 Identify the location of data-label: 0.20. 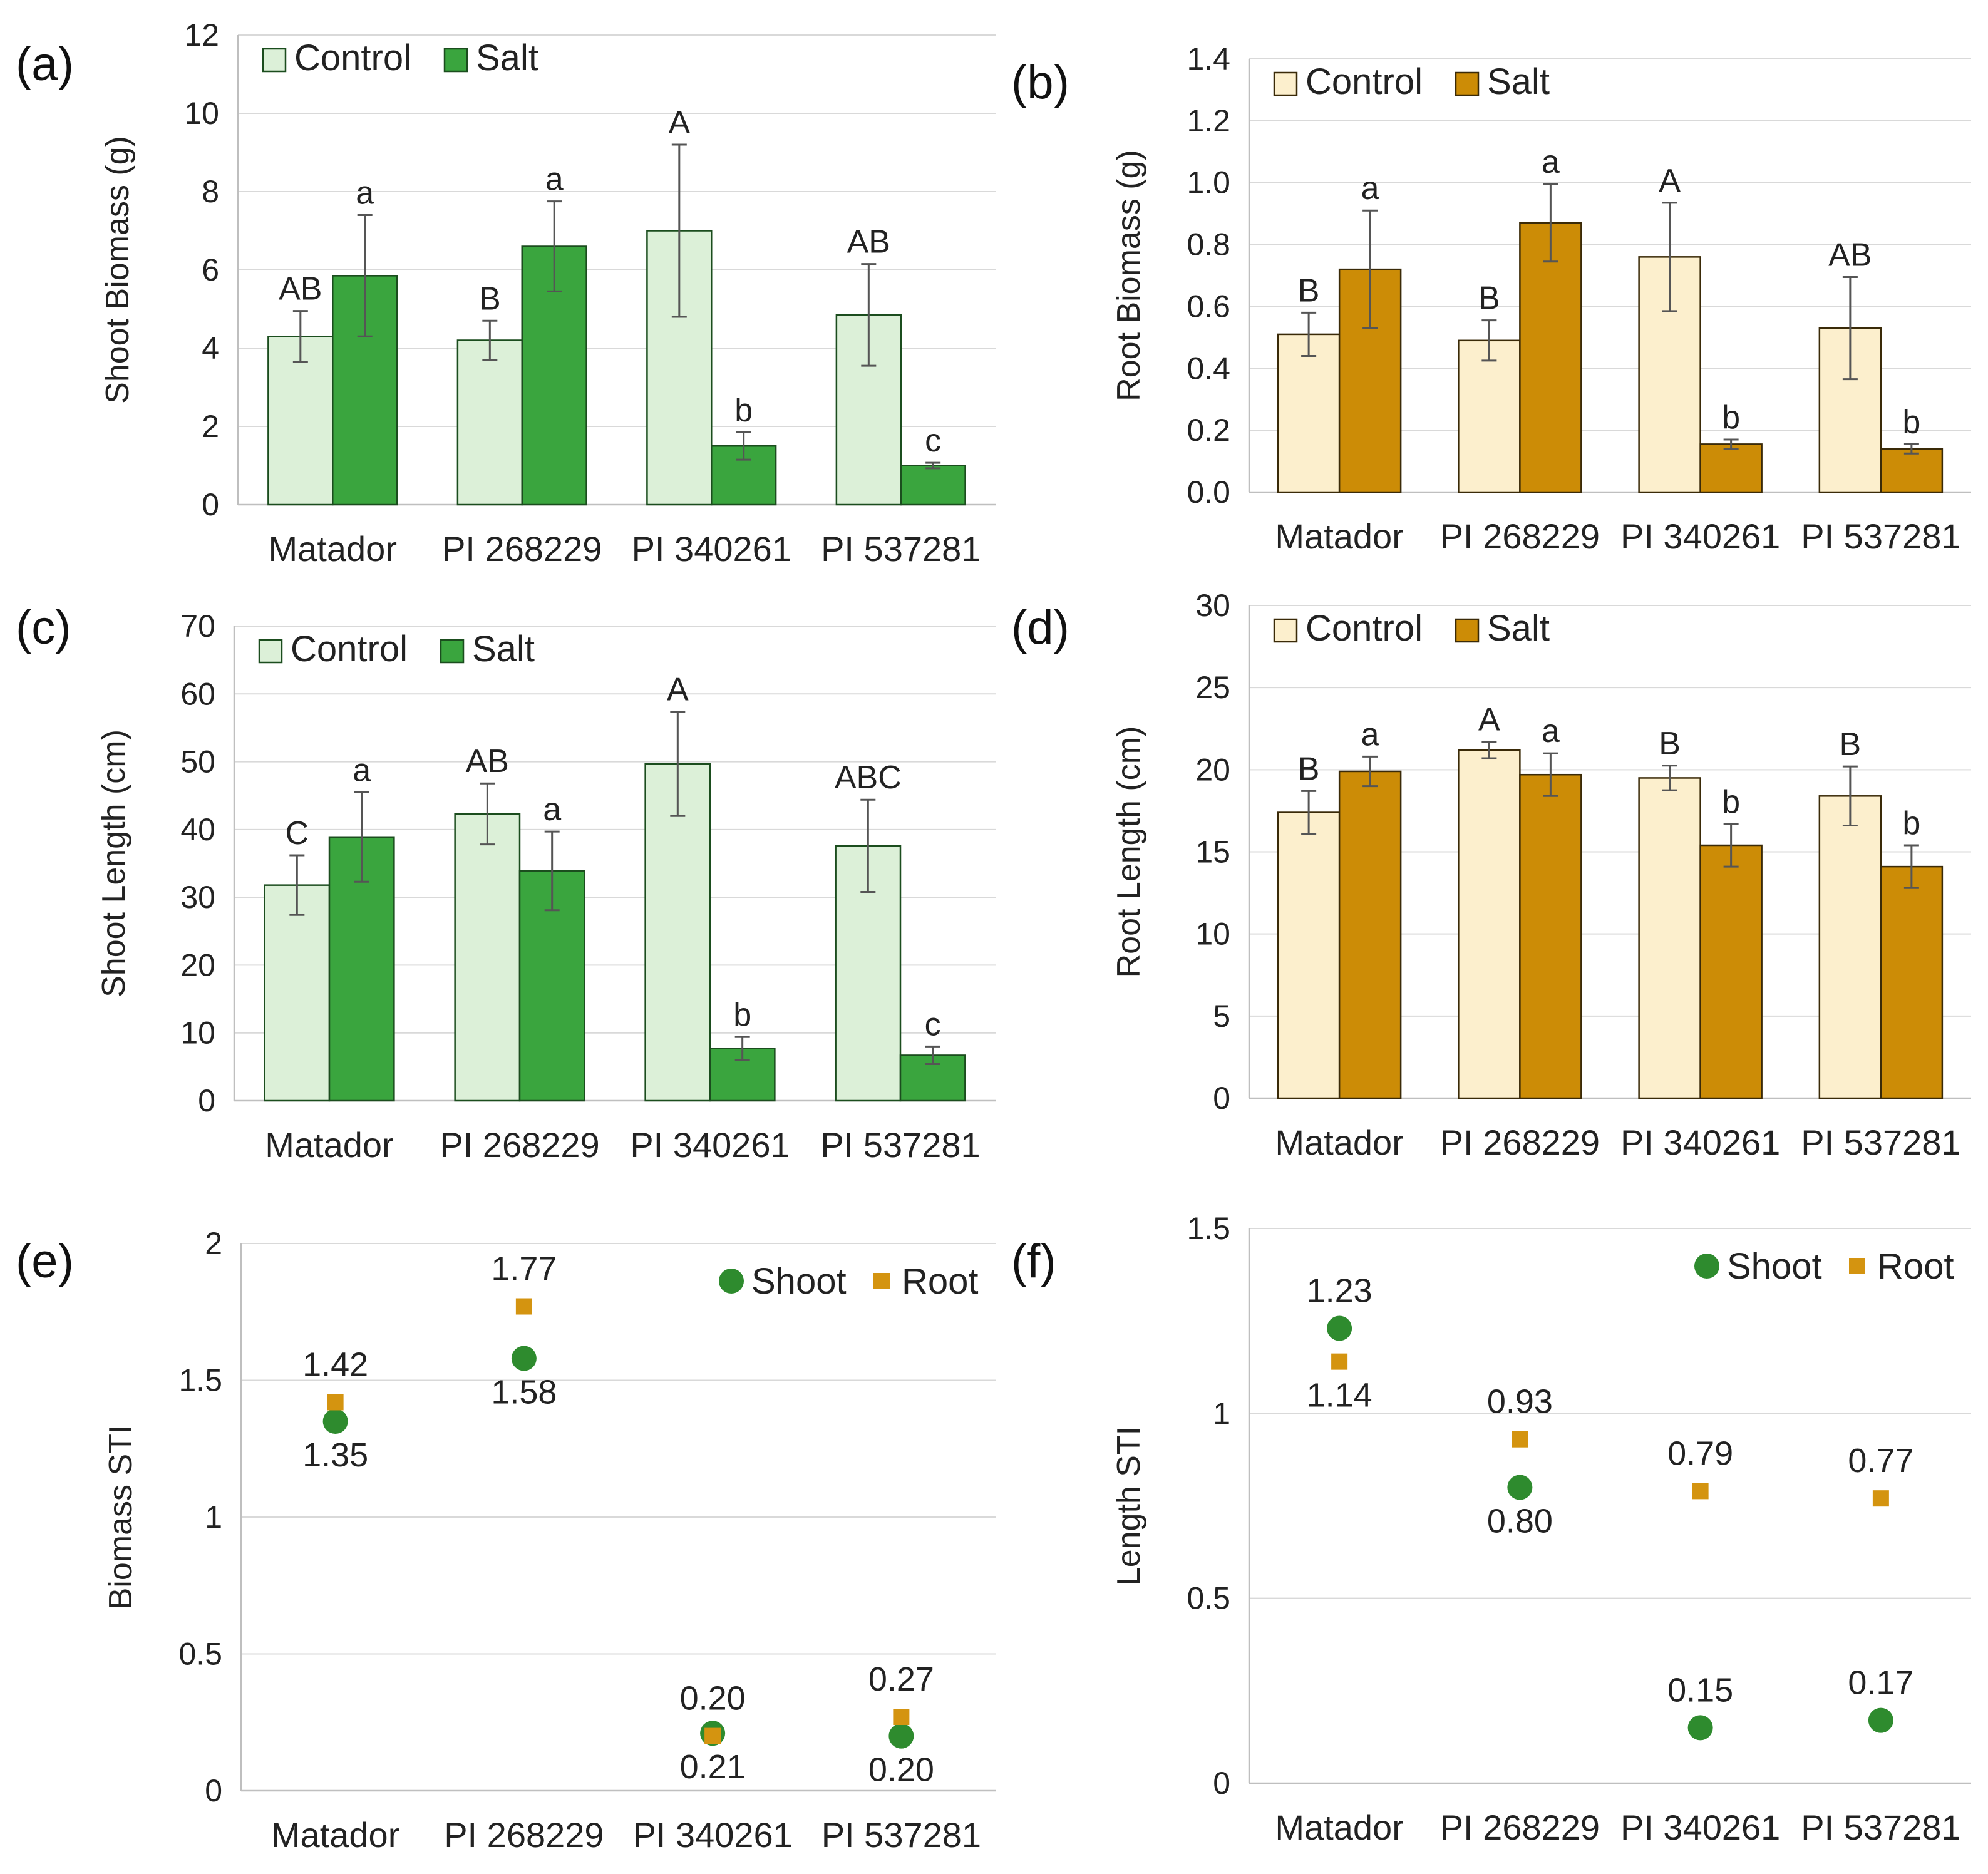
(713, 1698).